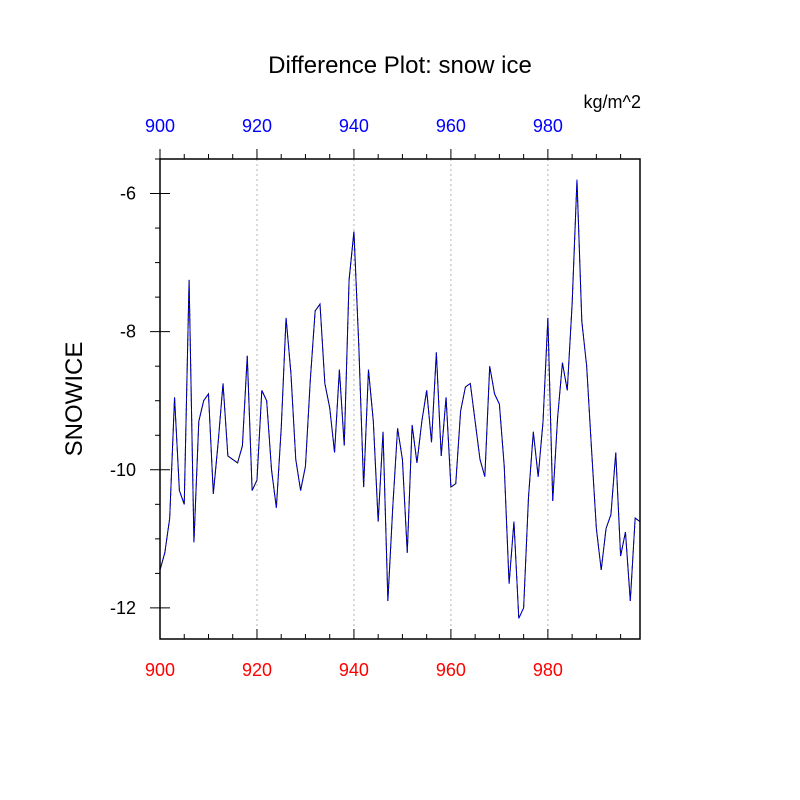  Describe the element at coordinates (612, 102) in the screenshot. I see `units-label: kg/m^2` at that location.